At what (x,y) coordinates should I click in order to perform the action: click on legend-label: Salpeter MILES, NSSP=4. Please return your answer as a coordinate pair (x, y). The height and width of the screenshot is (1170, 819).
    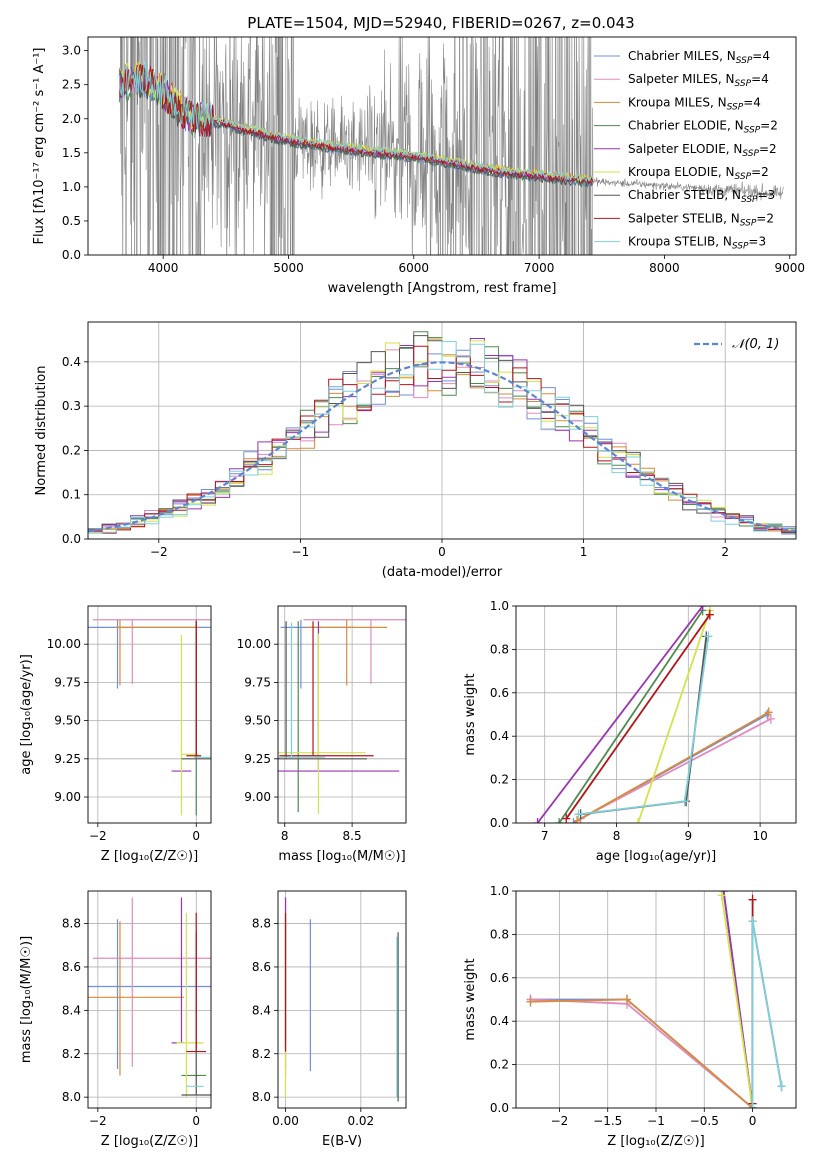
    Looking at the image, I should click on (698, 80).